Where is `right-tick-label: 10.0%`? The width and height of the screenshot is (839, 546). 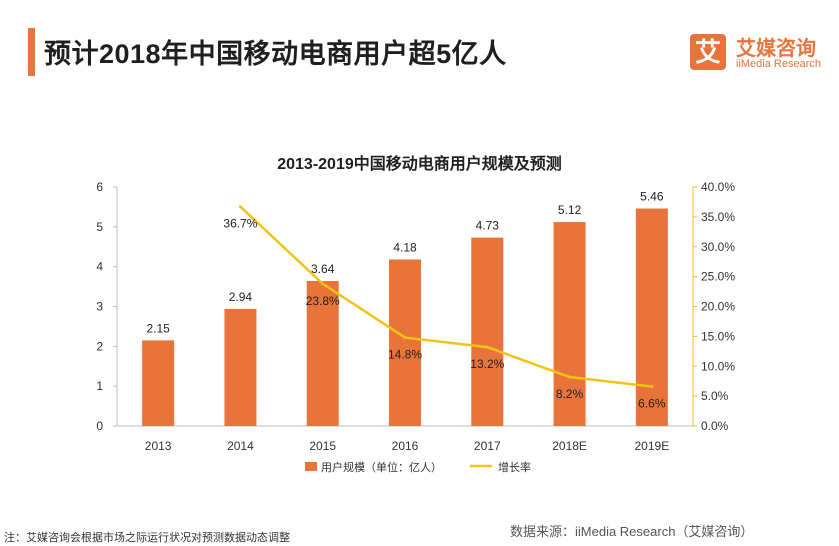
right-tick-label: 10.0% is located at coordinates (718, 366).